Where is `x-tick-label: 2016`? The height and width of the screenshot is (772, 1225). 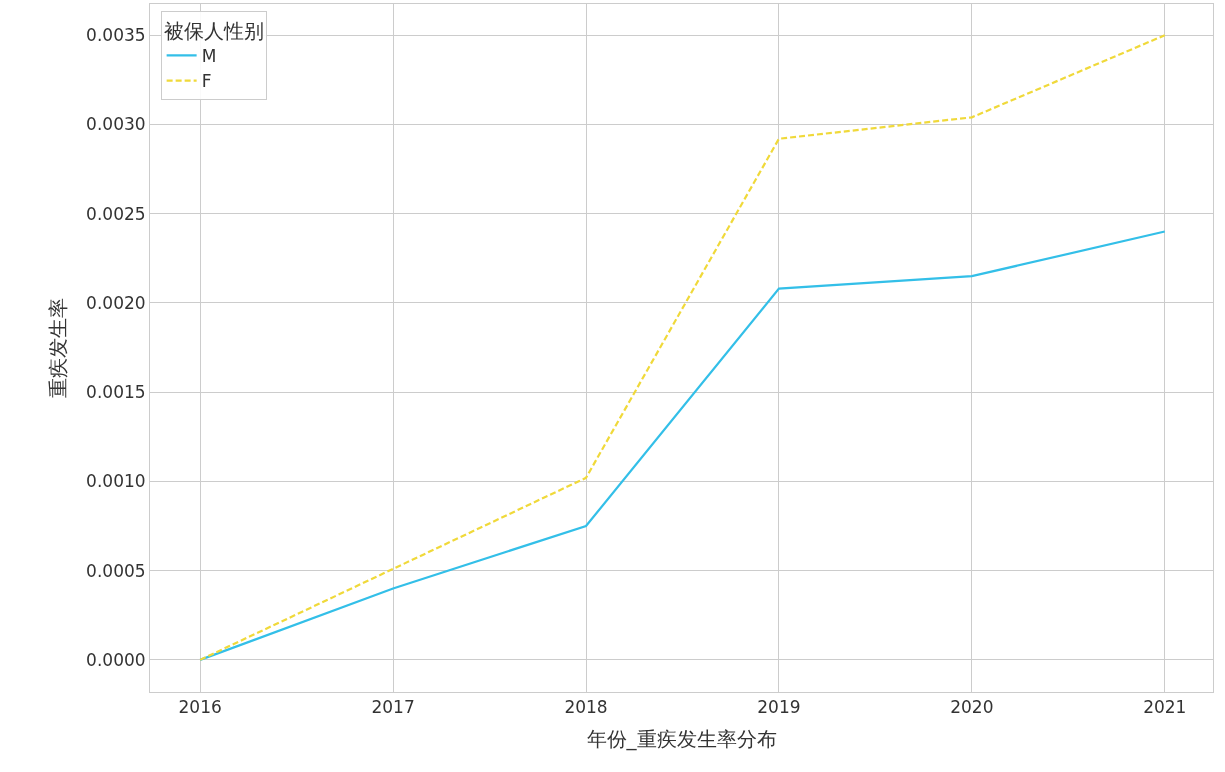 x-tick-label: 2016 is located at coordinates (200, 707).